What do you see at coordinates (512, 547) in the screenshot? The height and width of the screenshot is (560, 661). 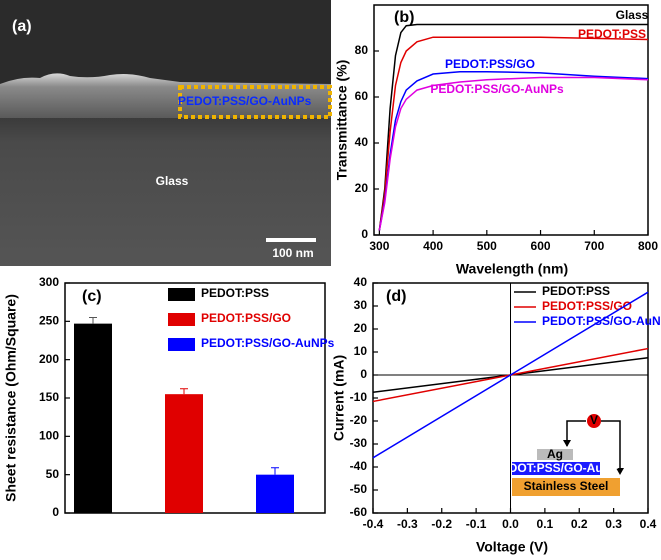 I see `x-axis-label: Voltage (V)` at bounding box center [512, 547].